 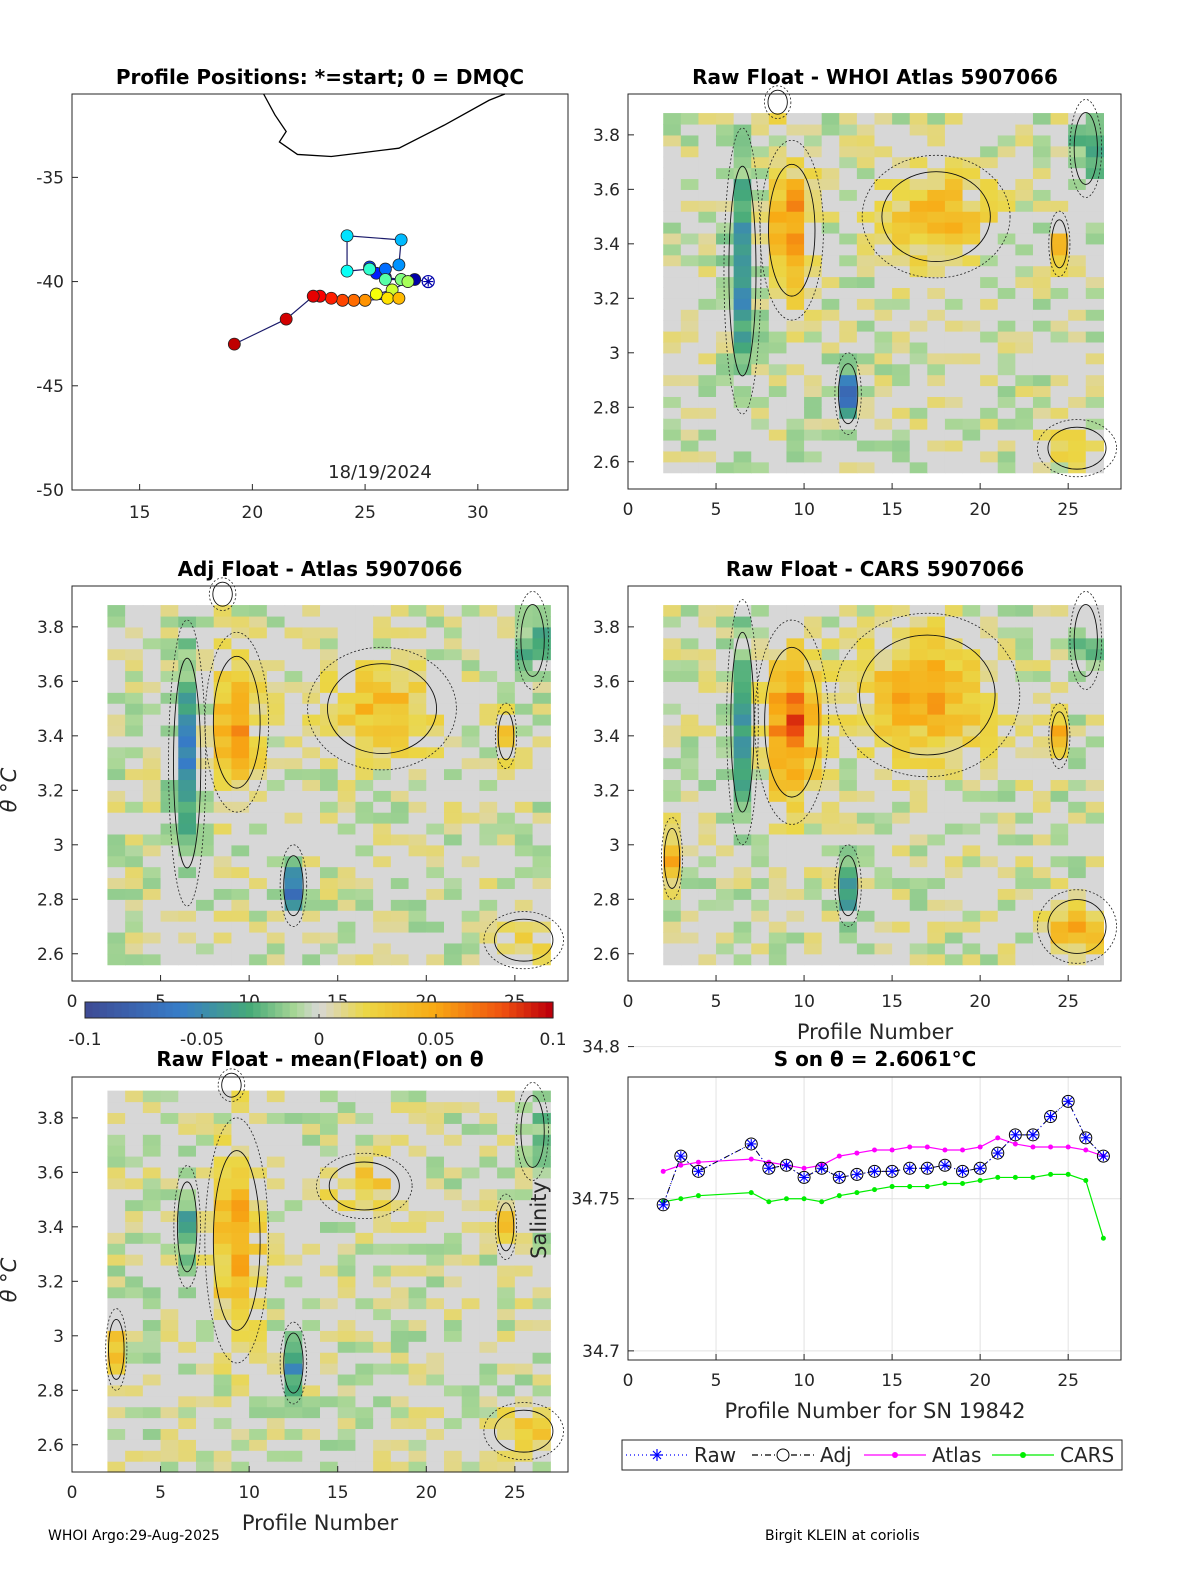 I want to click on raw-whoi-title: Raw Float - WHOI Atlas 5907066, so click(x=875, y=77).